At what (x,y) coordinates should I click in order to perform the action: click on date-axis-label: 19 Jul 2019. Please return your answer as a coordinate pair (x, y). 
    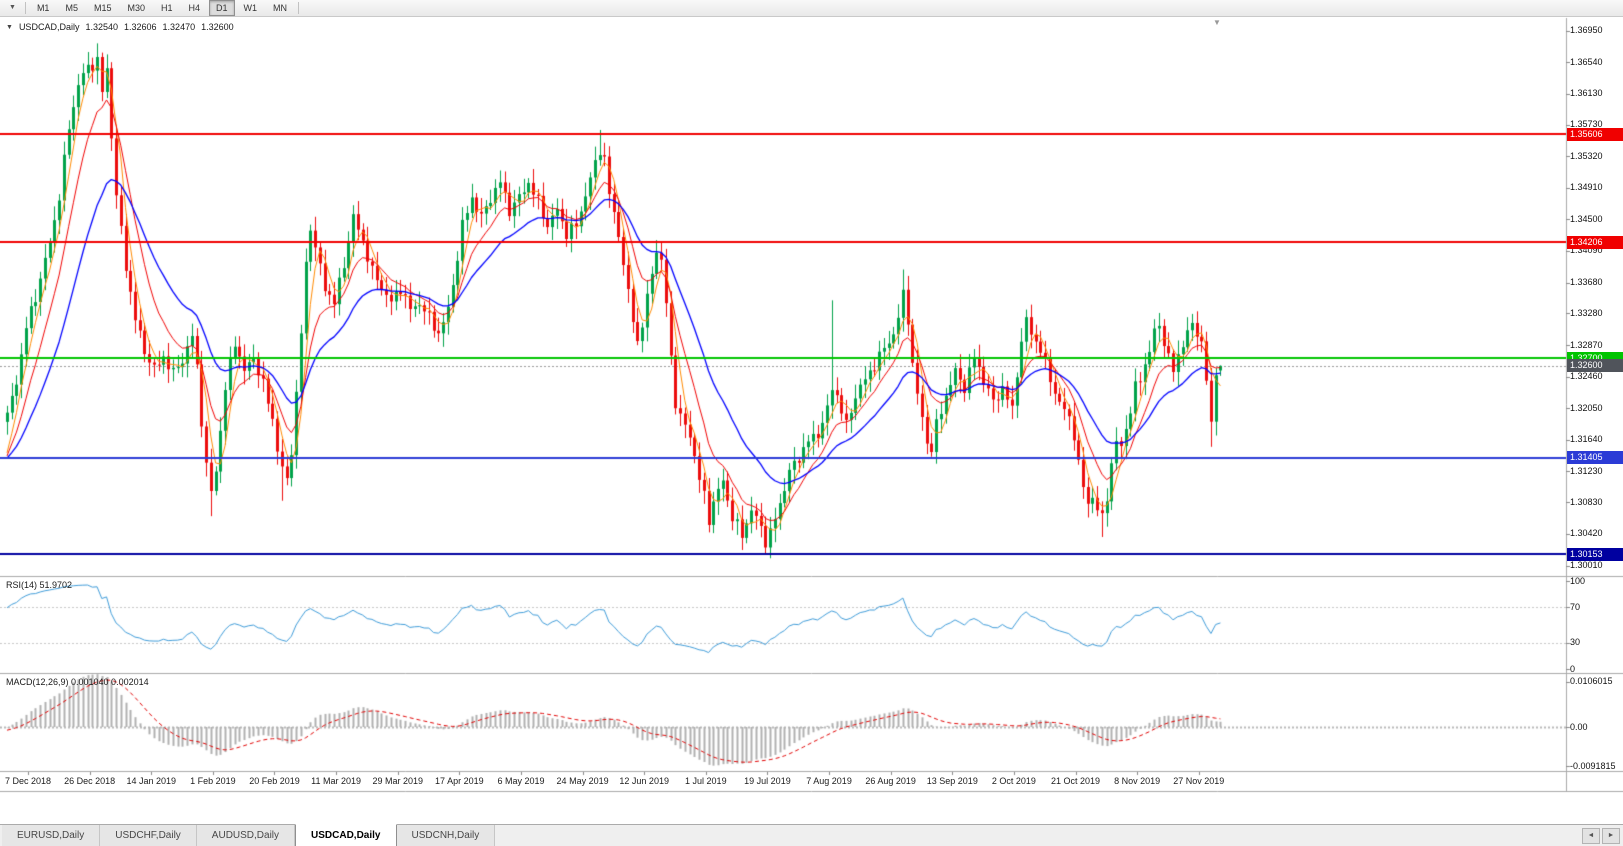
    Looking at the image, I should click on (767, 781).